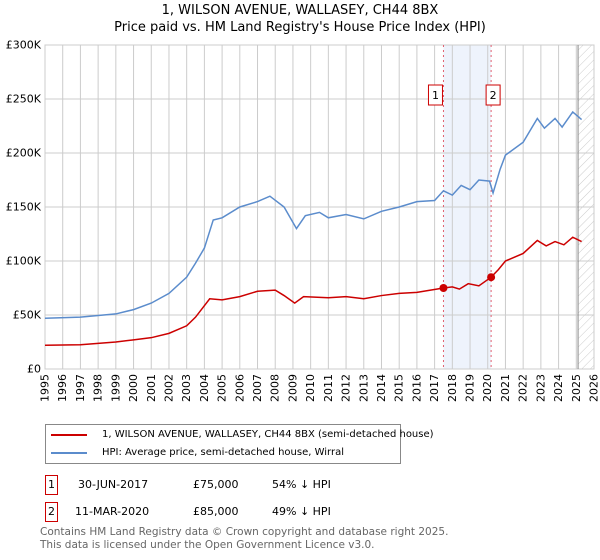  I want to click on x-tick-label: 2013, so click(363, 388).